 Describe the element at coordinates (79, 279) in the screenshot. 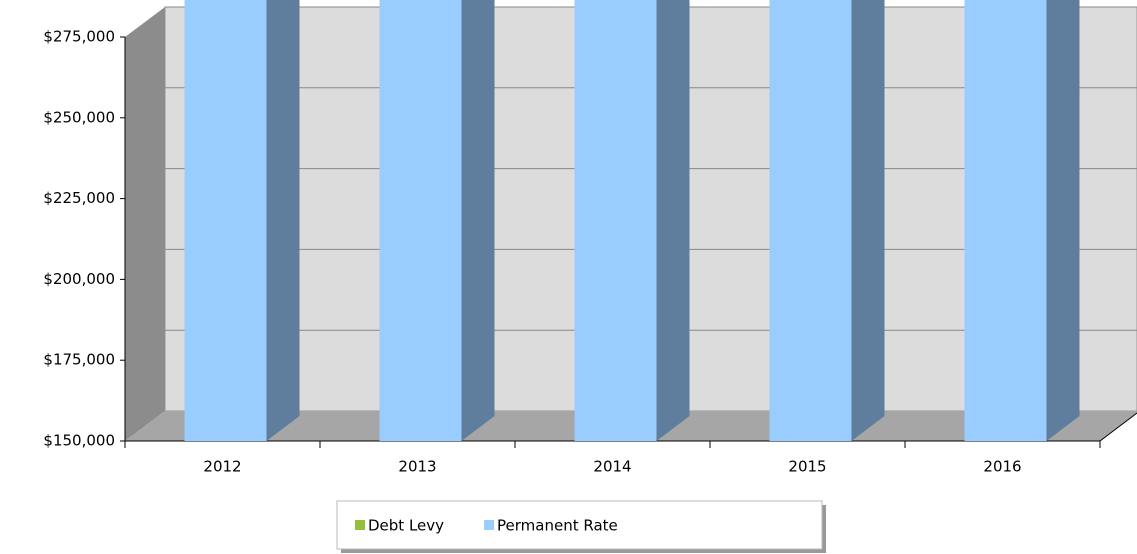

I see `y-tick-label: $200,000` at that location.